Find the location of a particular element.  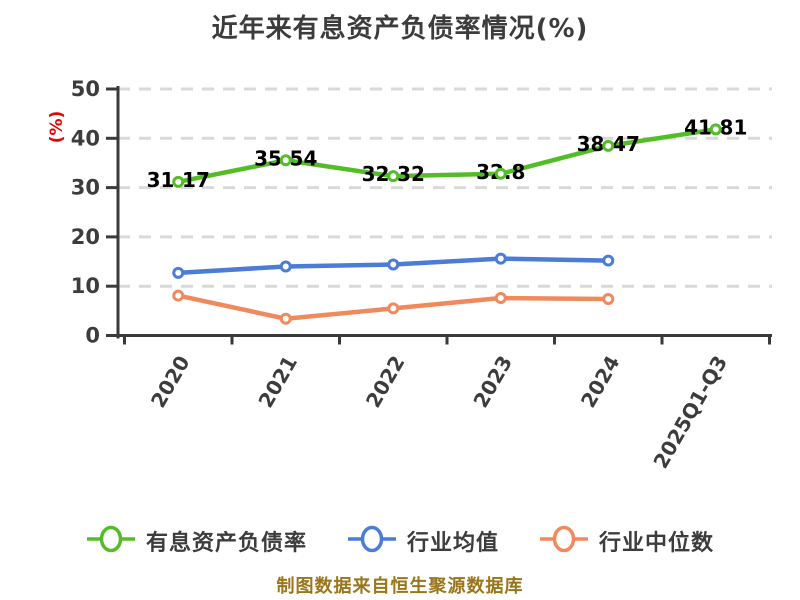

legend-label: 行业均值 is located at coordinates (452, 543).